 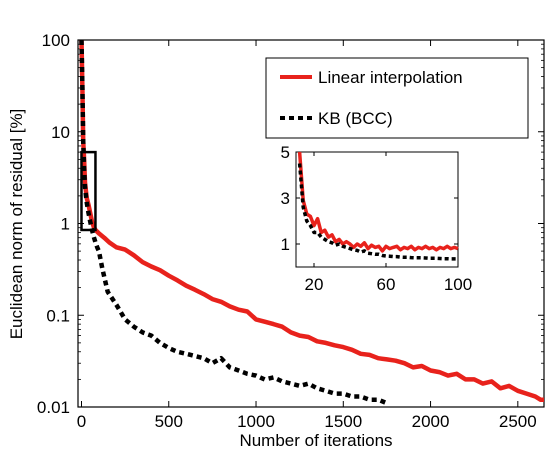 I want to click on inset-axis-ticks, so click(x=377, y=209).